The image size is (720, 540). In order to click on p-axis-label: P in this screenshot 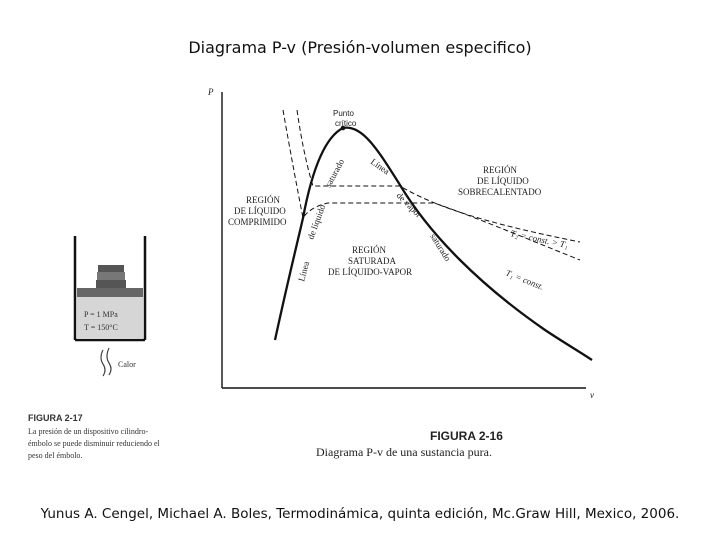, I will do `click(210, 92)`.